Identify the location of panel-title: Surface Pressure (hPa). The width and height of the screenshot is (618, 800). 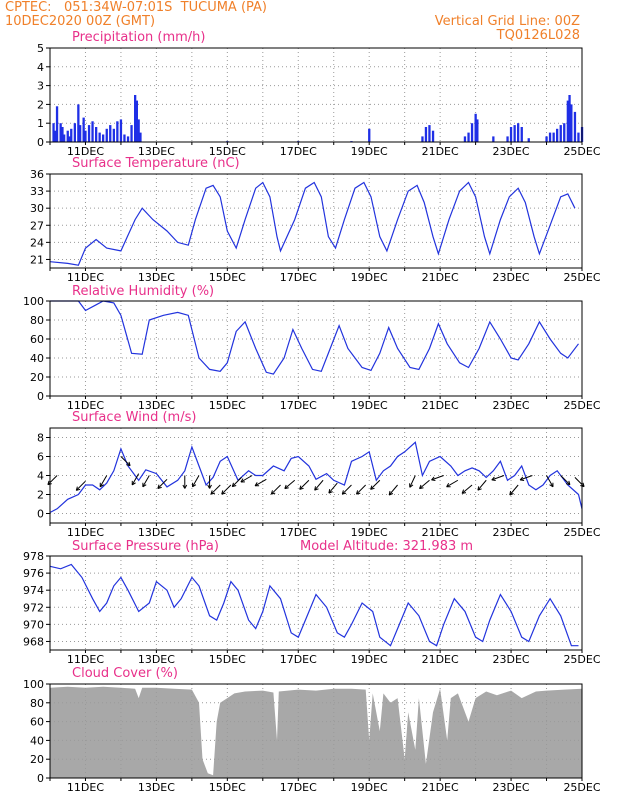
(145, 546).